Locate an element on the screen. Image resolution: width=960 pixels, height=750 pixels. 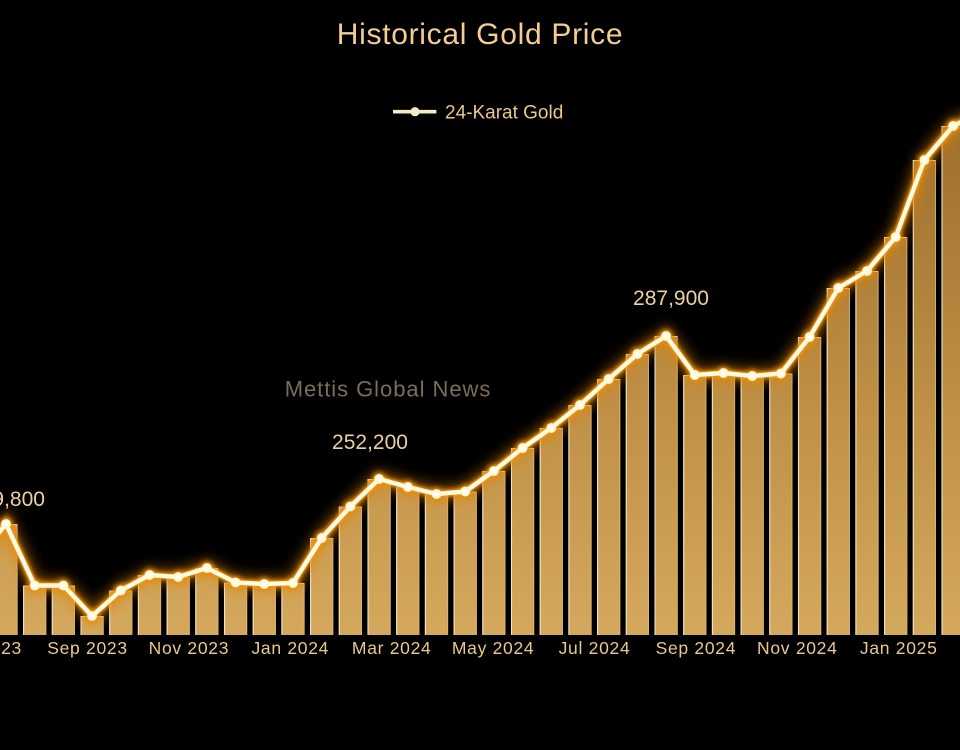
svg-text: Nov 2024 is located at coordinates (797, 648).